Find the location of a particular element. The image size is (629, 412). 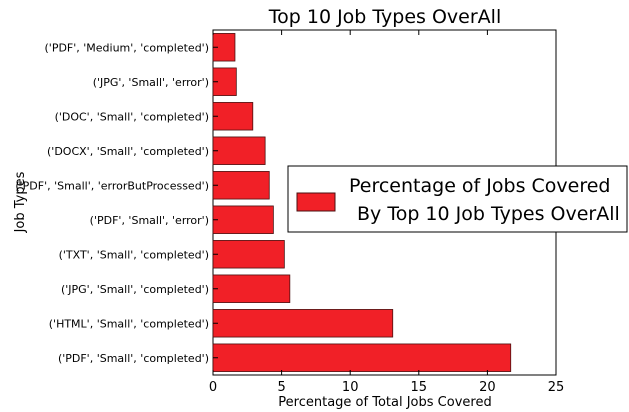

category-label-0: ('PDF', 'Medium', 'completed') is located at coordinates (127, 47).